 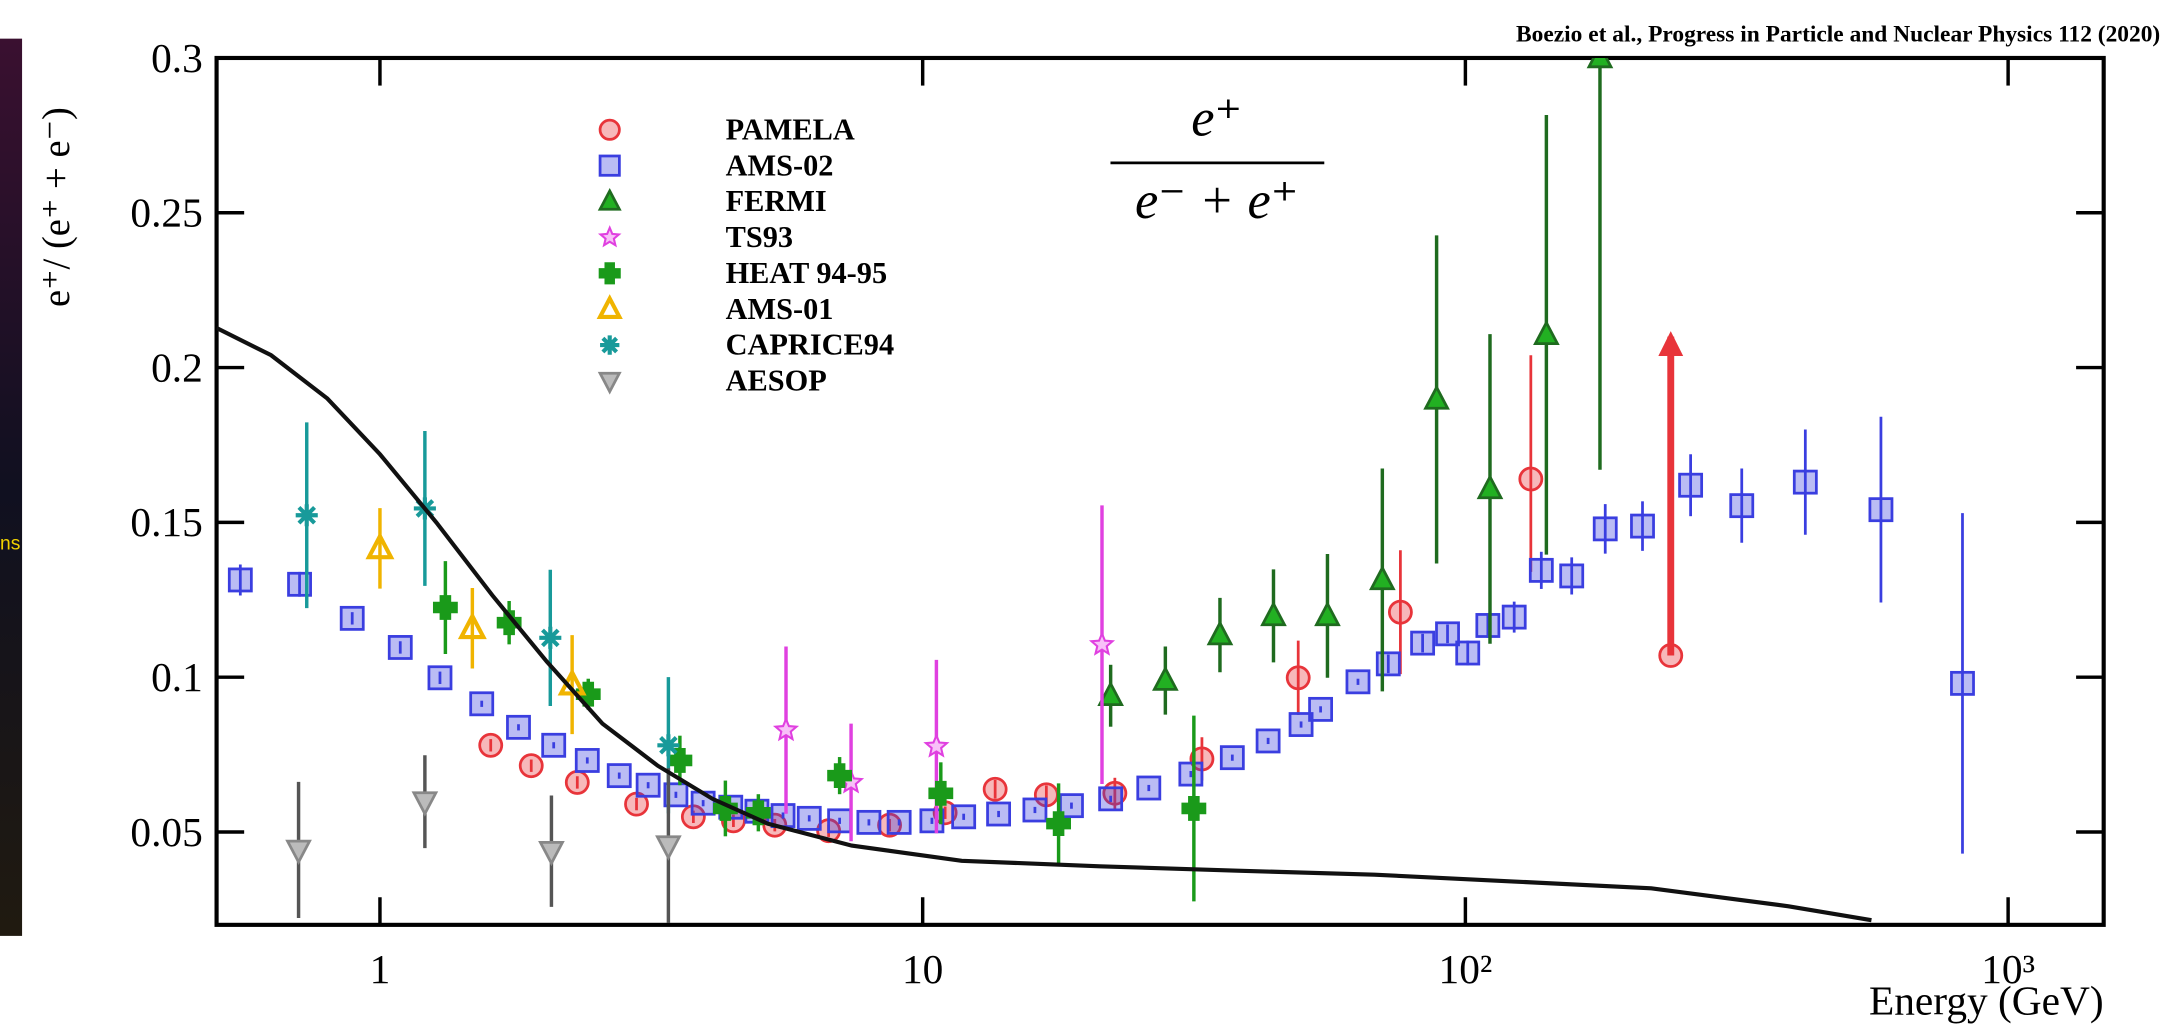 I want to click on y-tick-label: 0.15, so click(x=166, y=522).